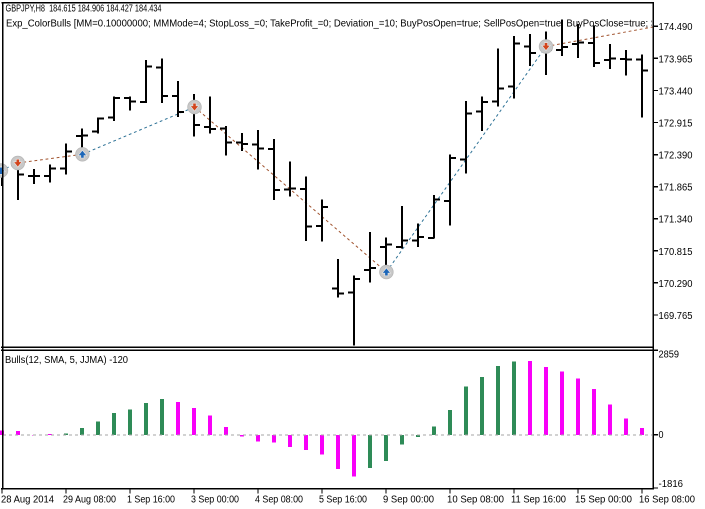  Describe the element at coordinates (676, 59) in the screenshot. I see `svg-text: 173.965` at that location.